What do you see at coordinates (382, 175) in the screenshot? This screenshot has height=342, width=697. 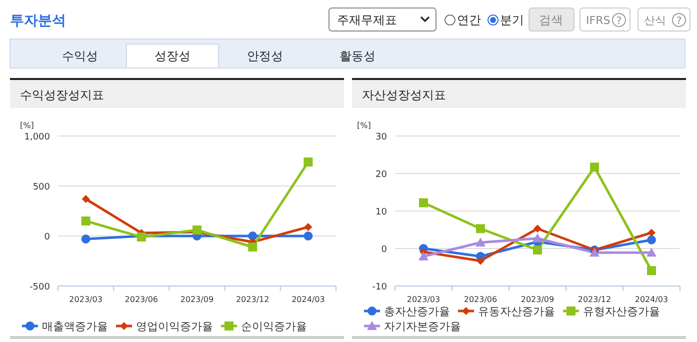 I see `y-tick-label: 20` at bounding box center [382, 175].